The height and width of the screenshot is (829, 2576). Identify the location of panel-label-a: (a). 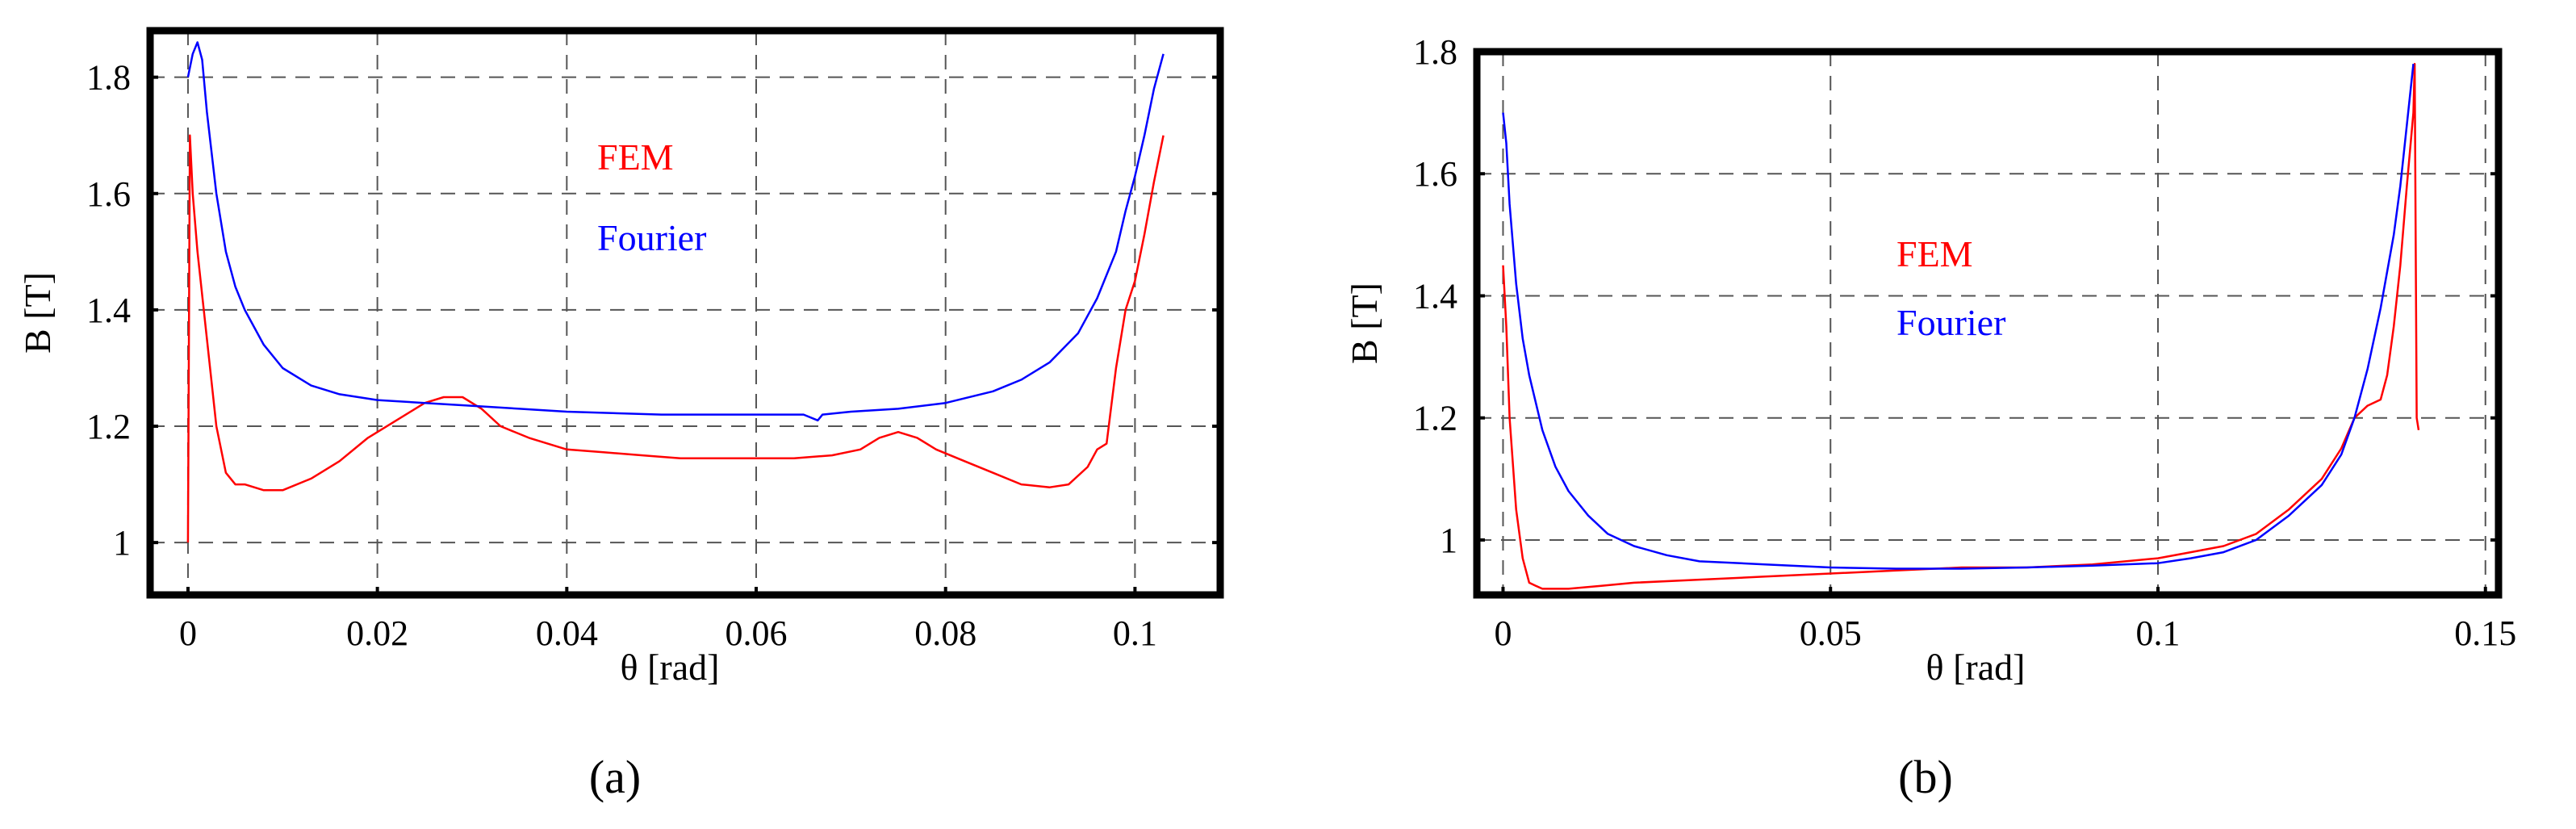
(615, 777).